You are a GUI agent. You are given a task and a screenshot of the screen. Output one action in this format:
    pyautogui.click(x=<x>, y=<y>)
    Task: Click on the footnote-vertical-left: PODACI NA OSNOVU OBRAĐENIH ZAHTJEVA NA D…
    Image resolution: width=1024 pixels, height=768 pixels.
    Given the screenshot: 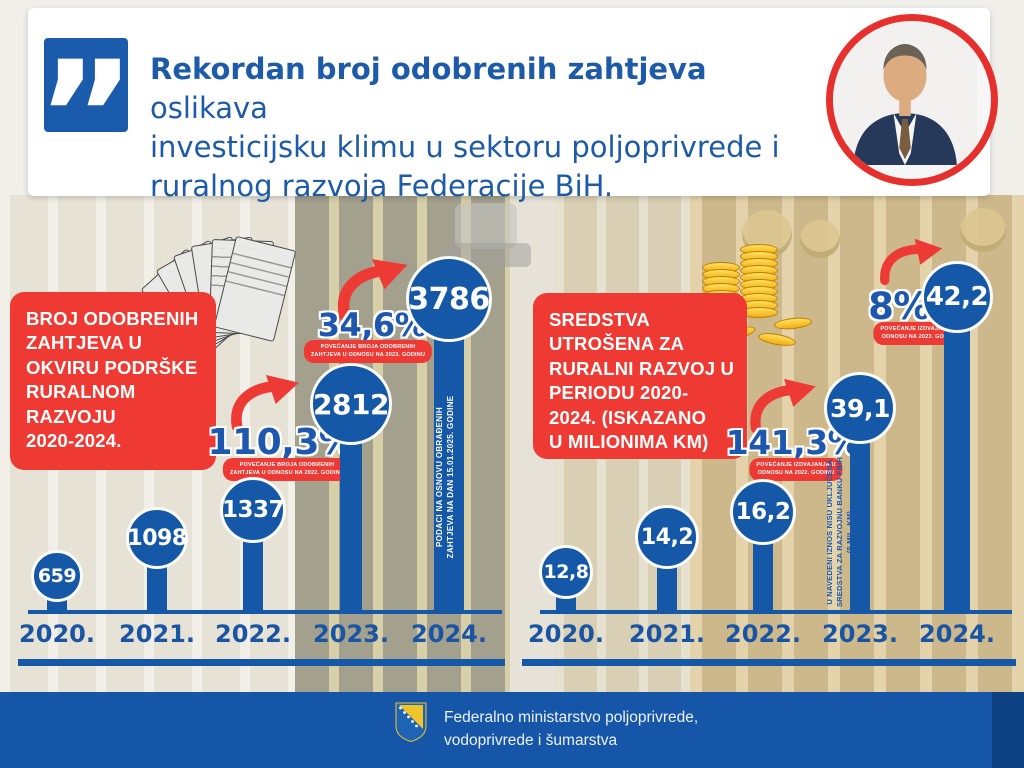 What is the action you would take?
    pyautogui.click(x=445, y=477)
    